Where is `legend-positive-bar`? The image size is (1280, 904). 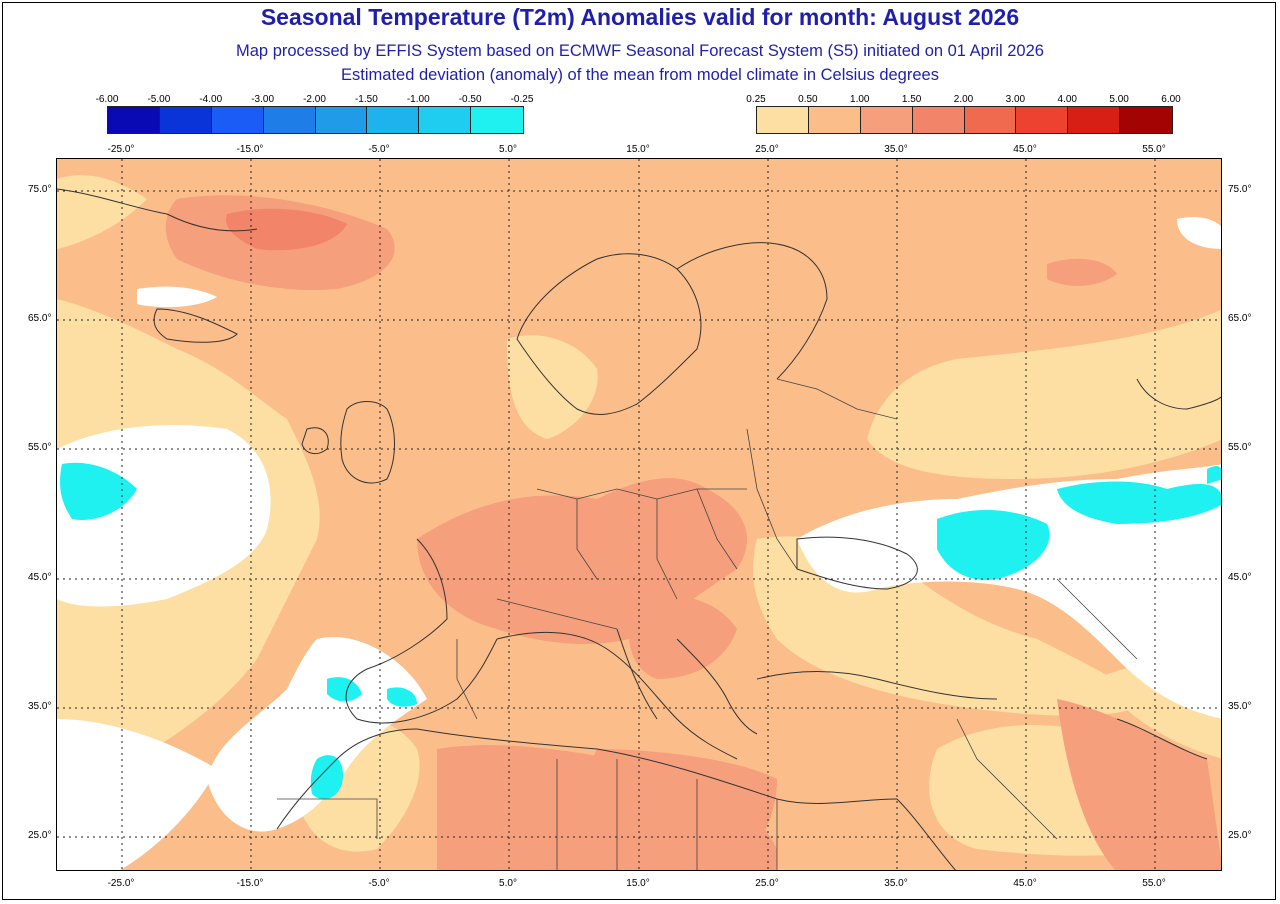 legend-positive-bar is located at coordinates (964, 120).